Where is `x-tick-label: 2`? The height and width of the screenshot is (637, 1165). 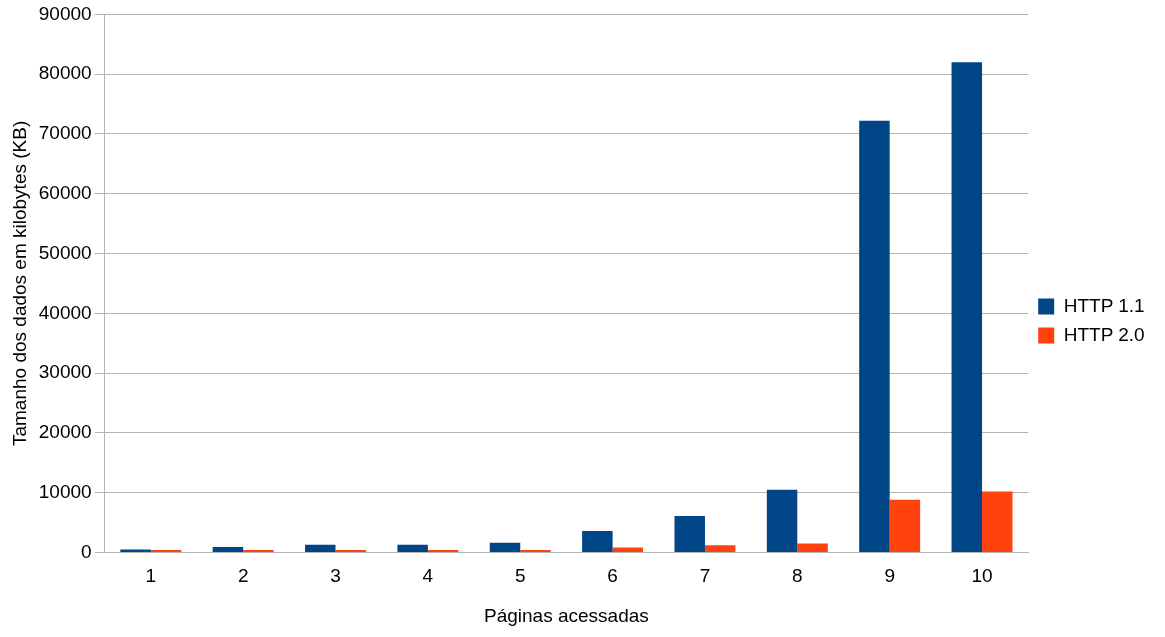 x-tick-label: 2 is located at coordinates (243, 576).